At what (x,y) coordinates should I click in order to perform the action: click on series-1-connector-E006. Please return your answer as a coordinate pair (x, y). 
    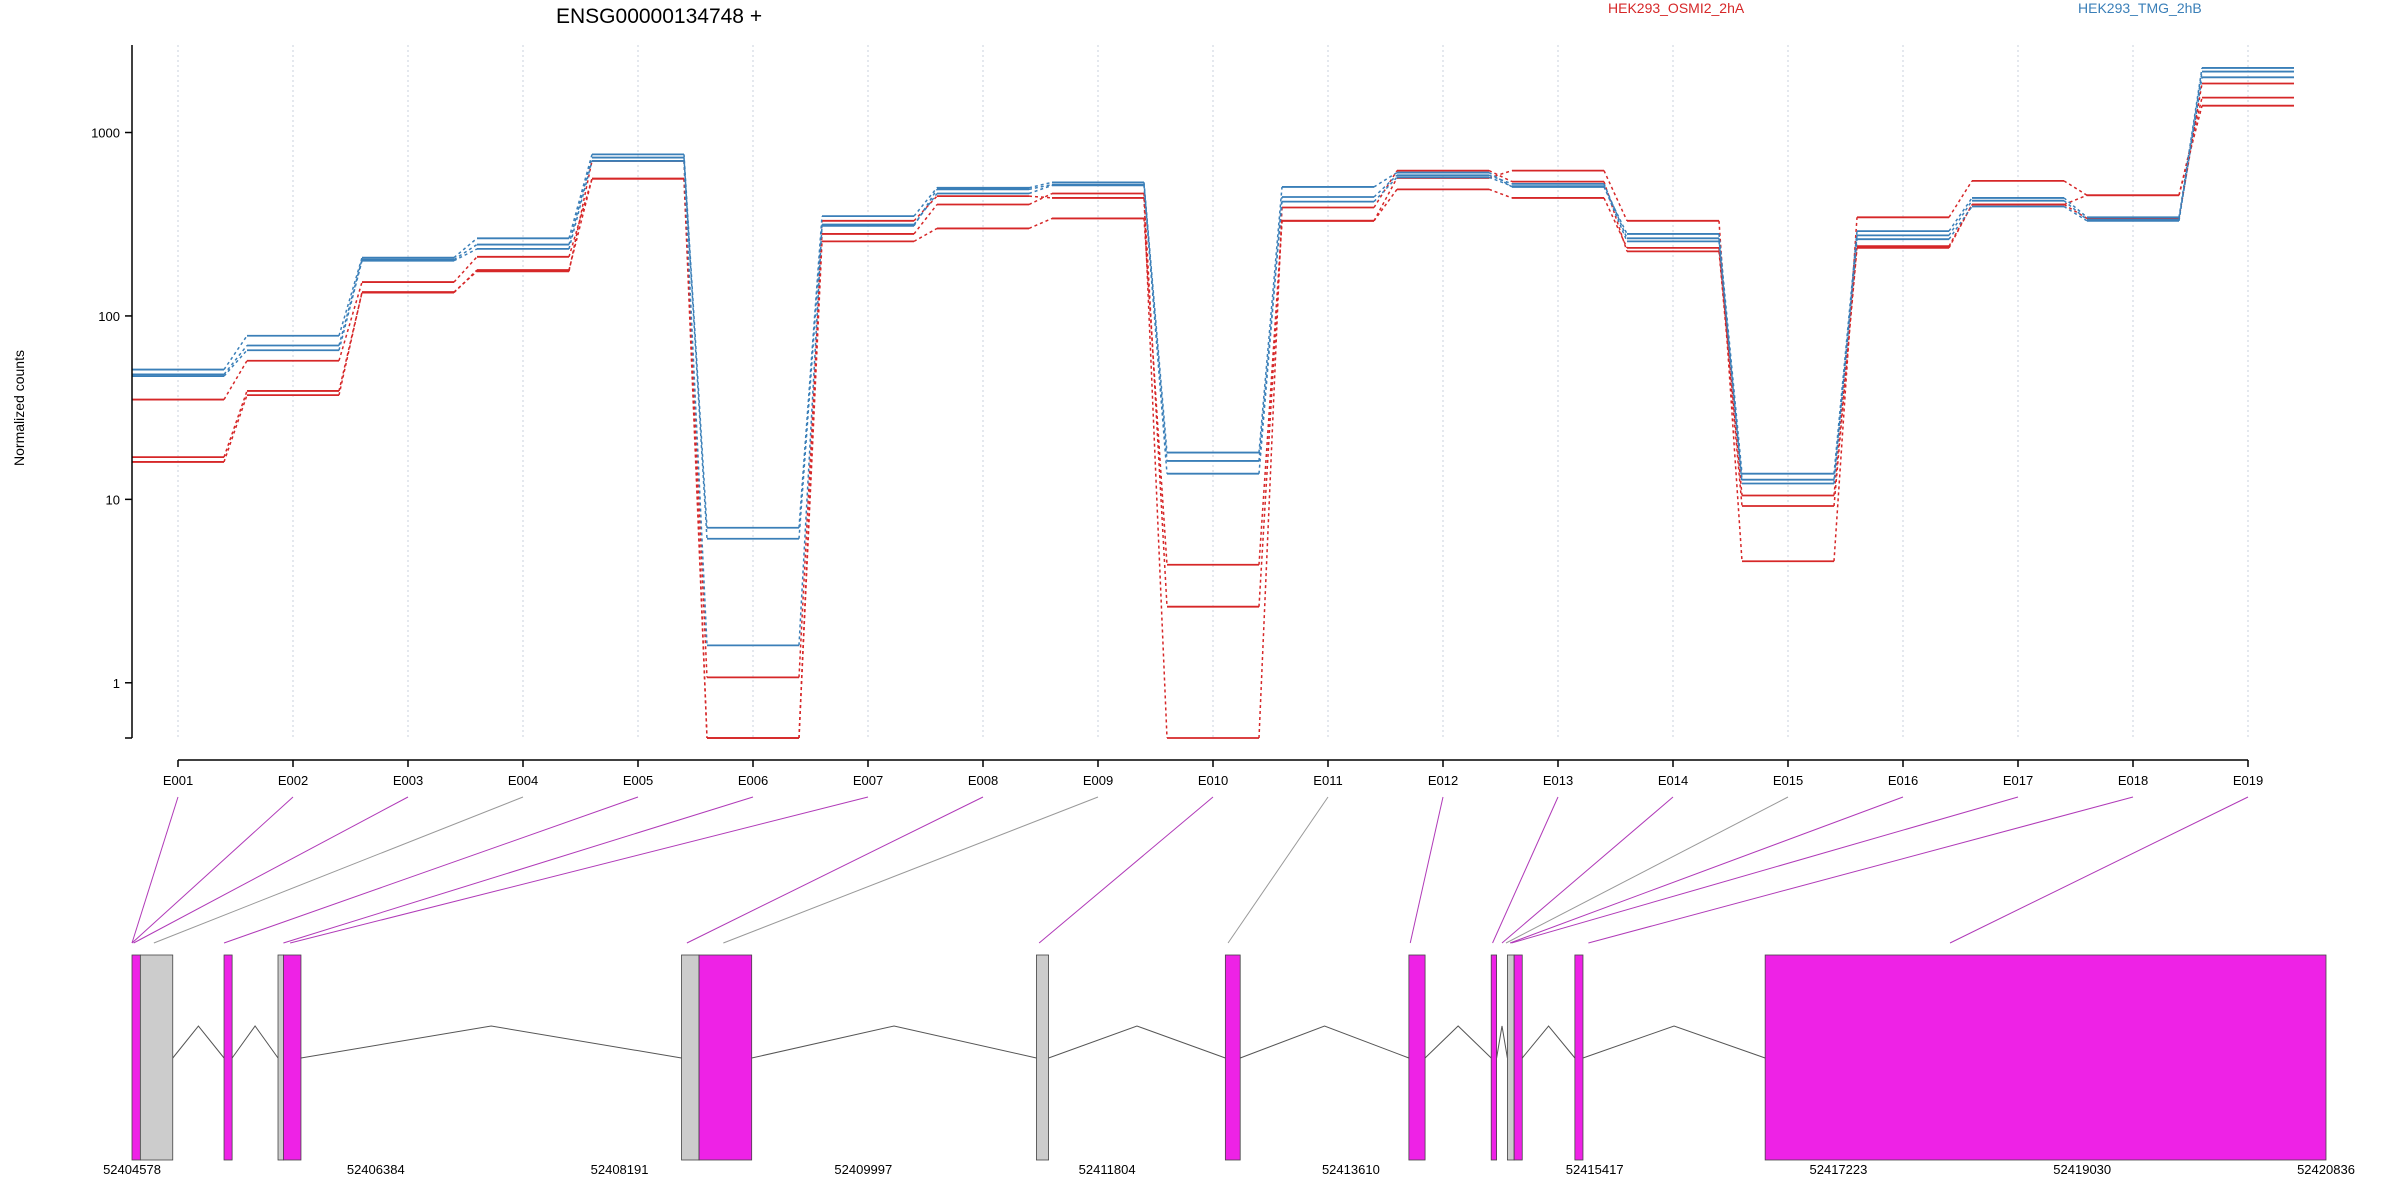
    Looking at the image, I should click on (810, 455).